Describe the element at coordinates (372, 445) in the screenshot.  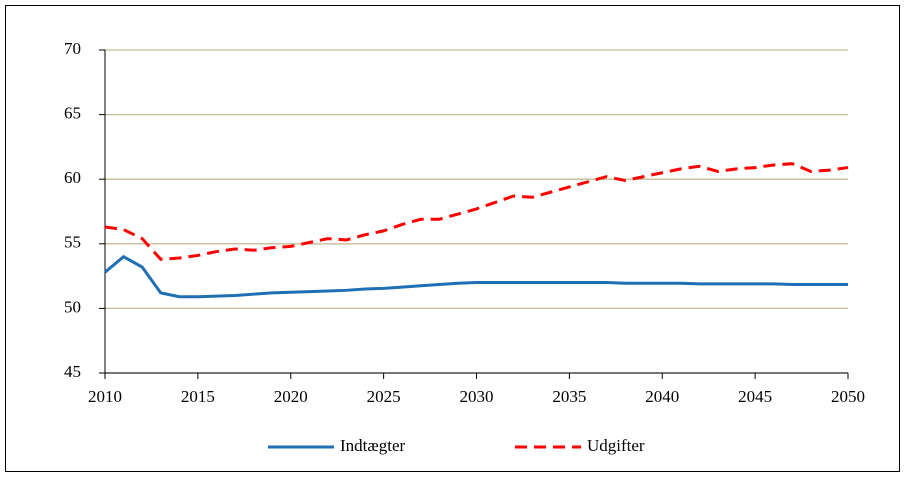
I see `legend-label: Indtægter` at that location.